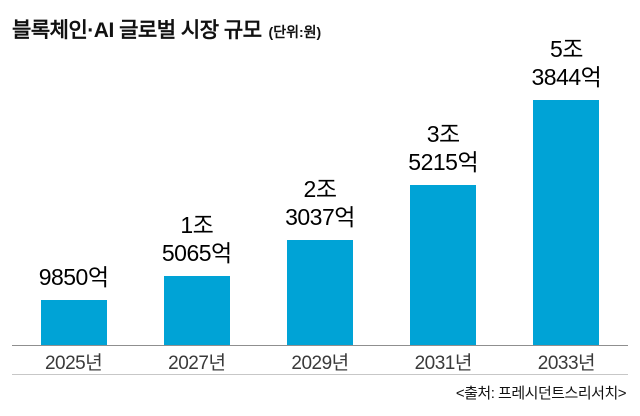 The image size is (640, 416). Describe the element at coordinates (197, 363) in the screenshot. I see `x-axis-label-2027: 2027년` at that location.